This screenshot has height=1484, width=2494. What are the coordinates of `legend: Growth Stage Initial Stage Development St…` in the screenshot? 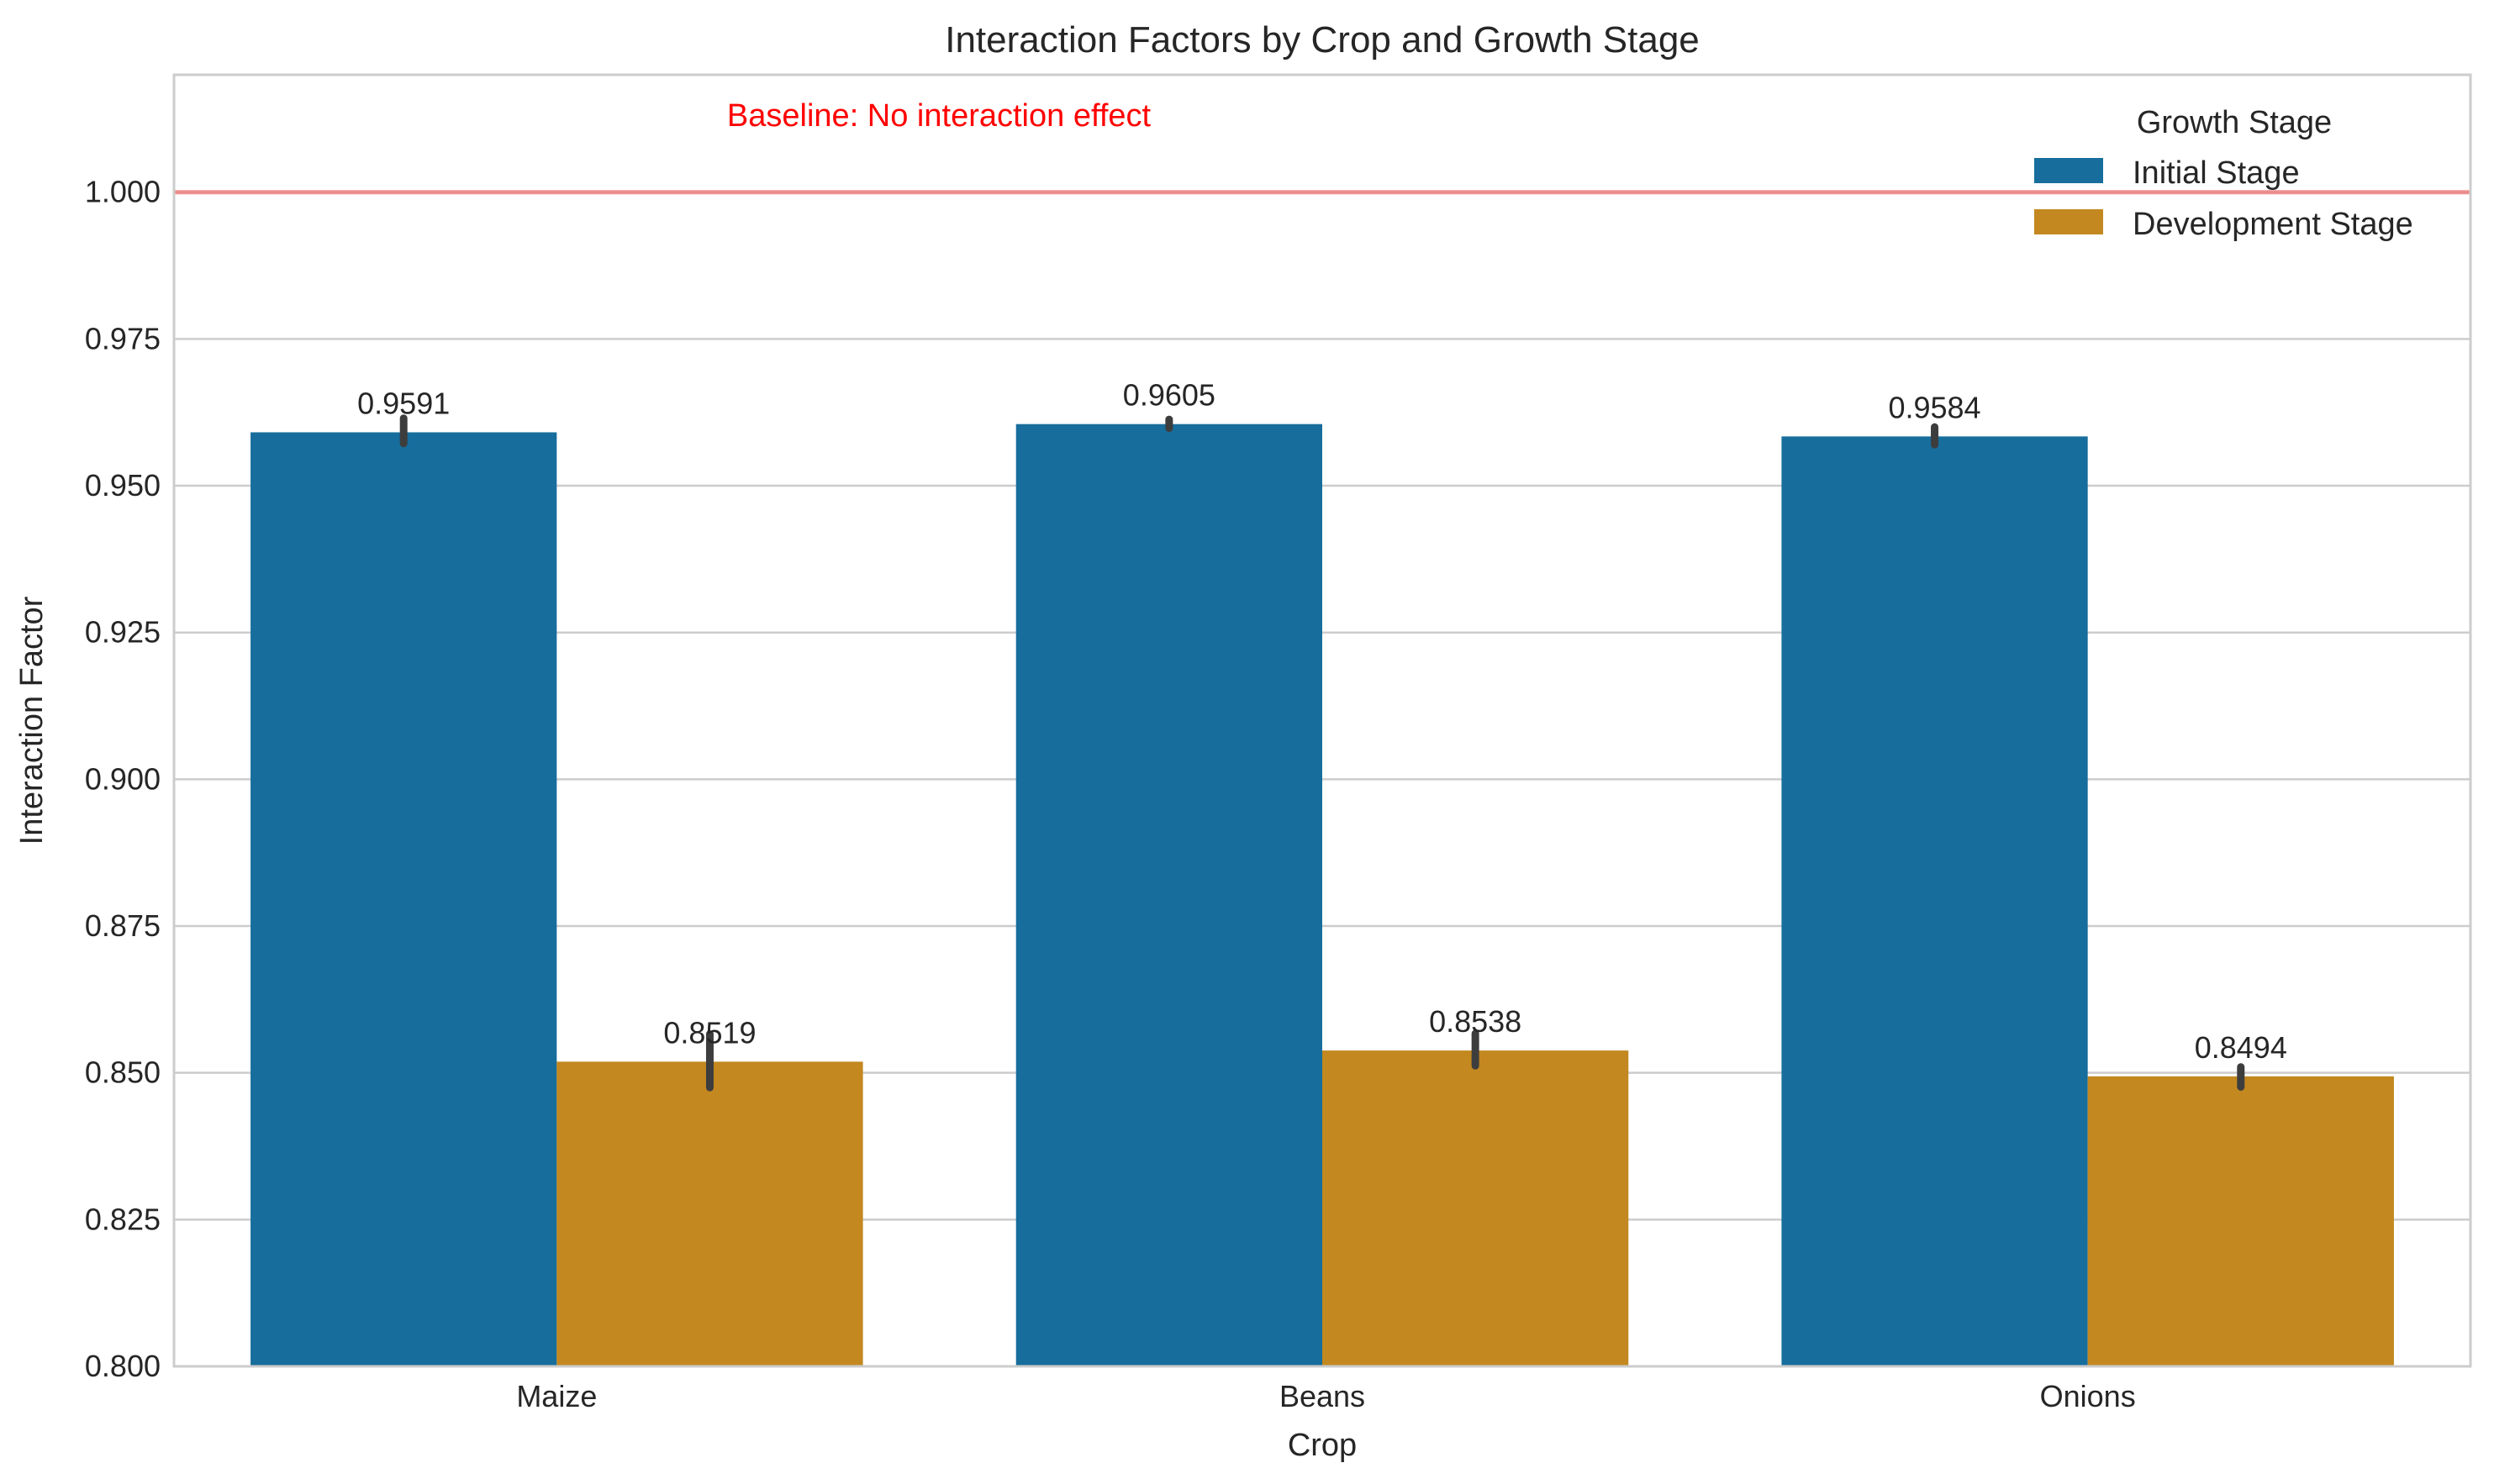 It's located at (2223, 173).